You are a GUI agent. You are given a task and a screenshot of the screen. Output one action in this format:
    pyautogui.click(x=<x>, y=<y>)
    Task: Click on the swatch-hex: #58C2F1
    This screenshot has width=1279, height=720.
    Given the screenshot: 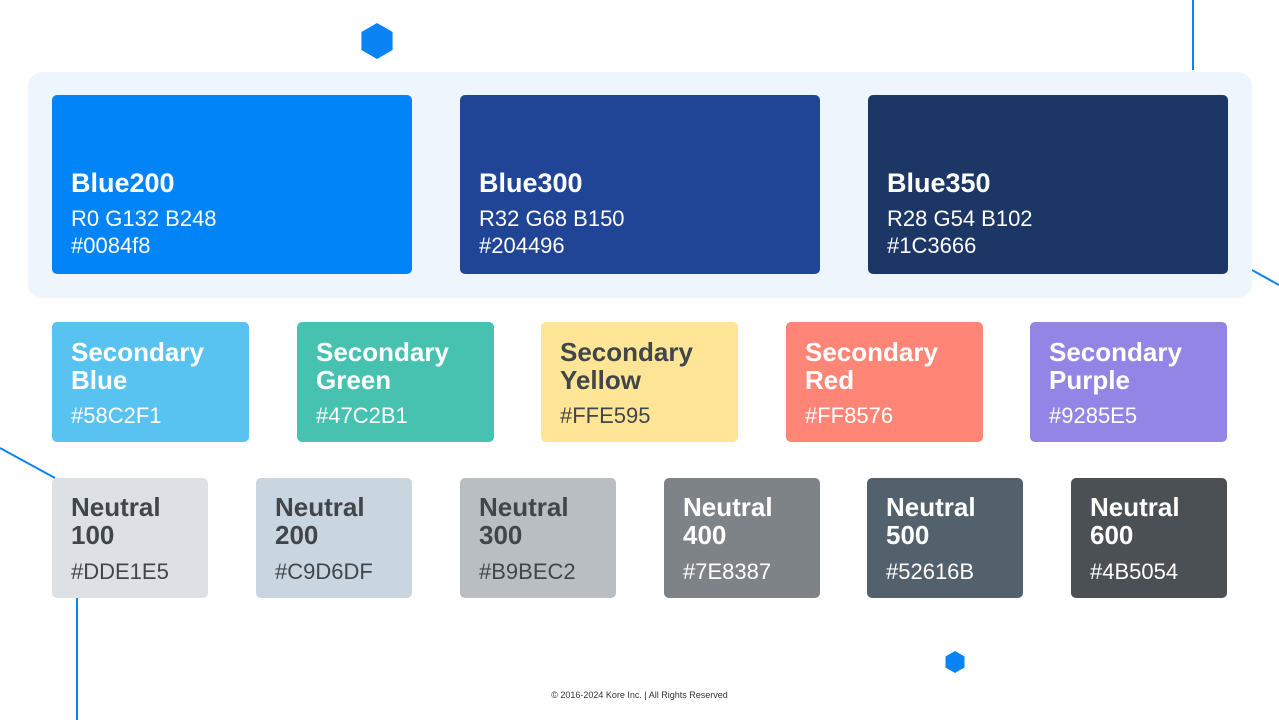 What is the action you would take?
    pyautogui.click(x=116, y=415)
    